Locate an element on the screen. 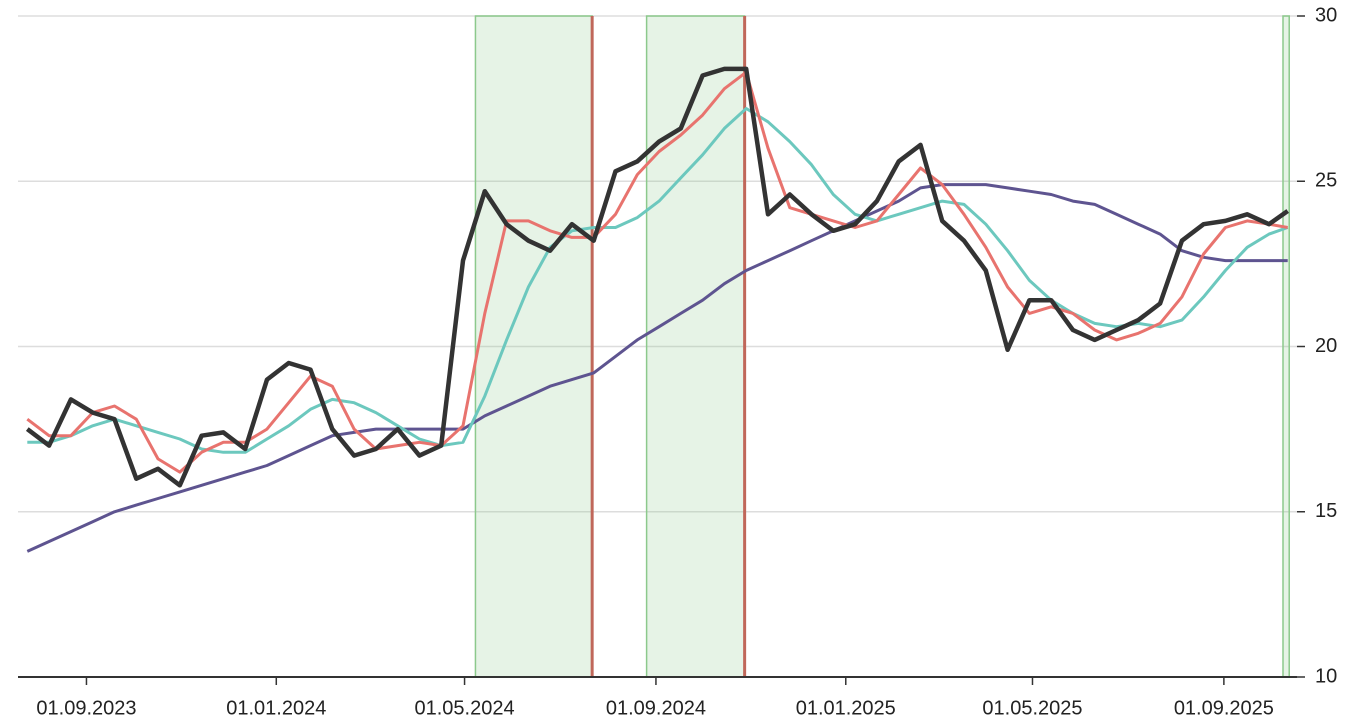 The image size is (1366, 722). y-tick-label: 20 is located at coordinates (1326, 346).